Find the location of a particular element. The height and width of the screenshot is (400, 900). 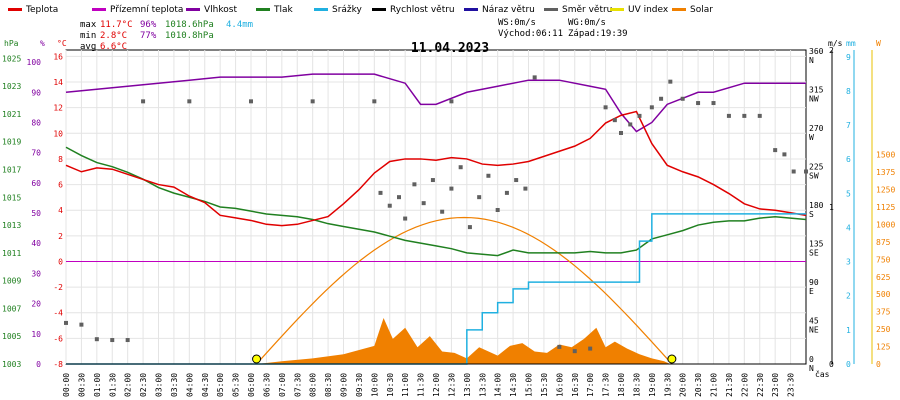

solar-tick-label: 1125 is located at coordinates (885, 207).